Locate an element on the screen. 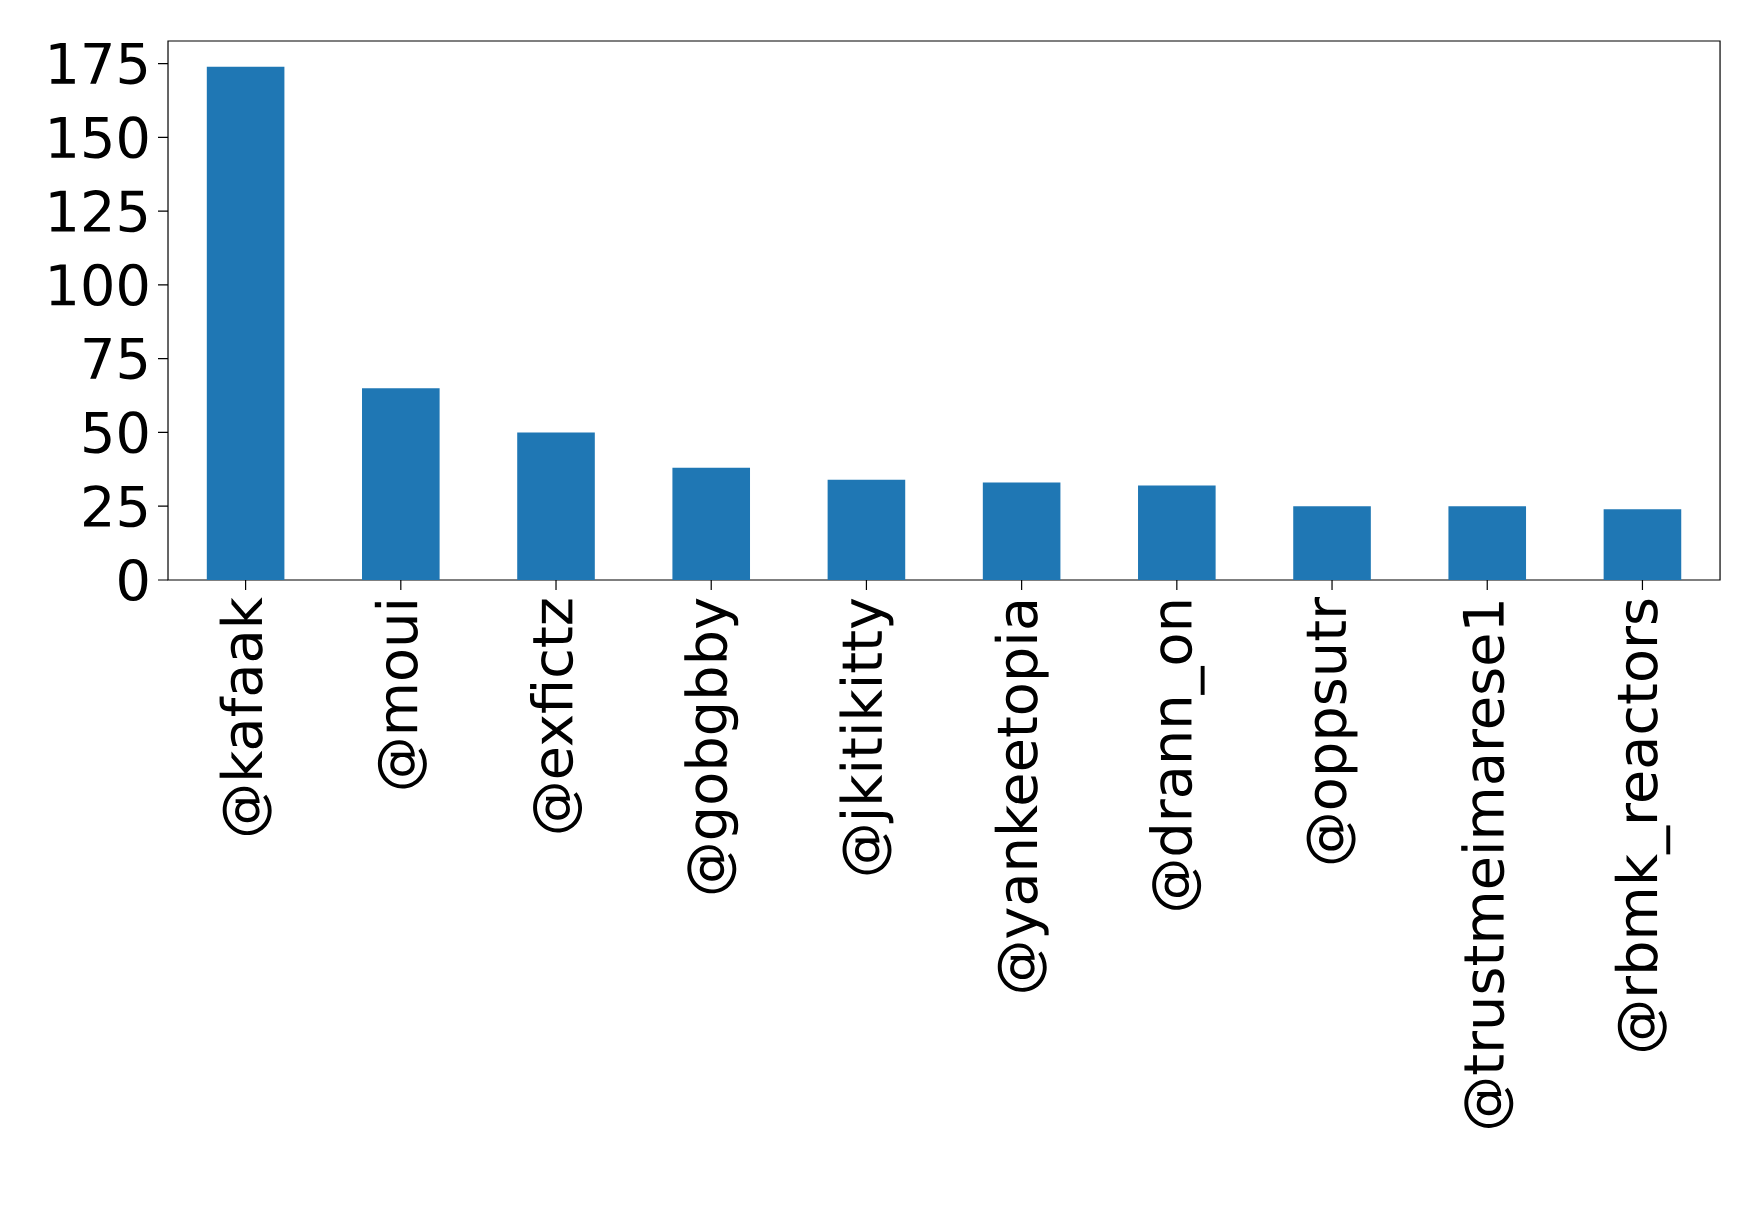  y-tick-label: 100 is located at coordinates (99, 285).